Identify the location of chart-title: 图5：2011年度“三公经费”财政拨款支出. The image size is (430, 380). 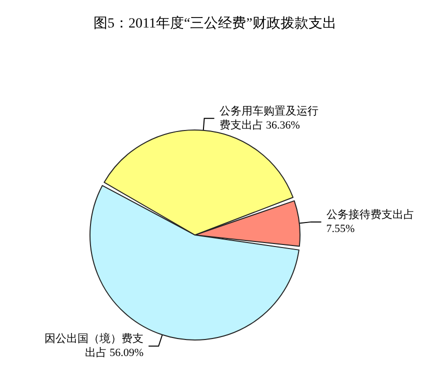
(215, 24).